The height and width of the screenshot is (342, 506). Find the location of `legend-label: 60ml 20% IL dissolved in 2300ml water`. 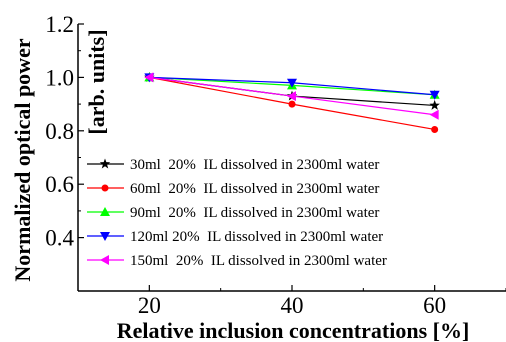

legend-label: 60ml 20% IL dissolved in 2300ml water is located at coordinates (254, 189).